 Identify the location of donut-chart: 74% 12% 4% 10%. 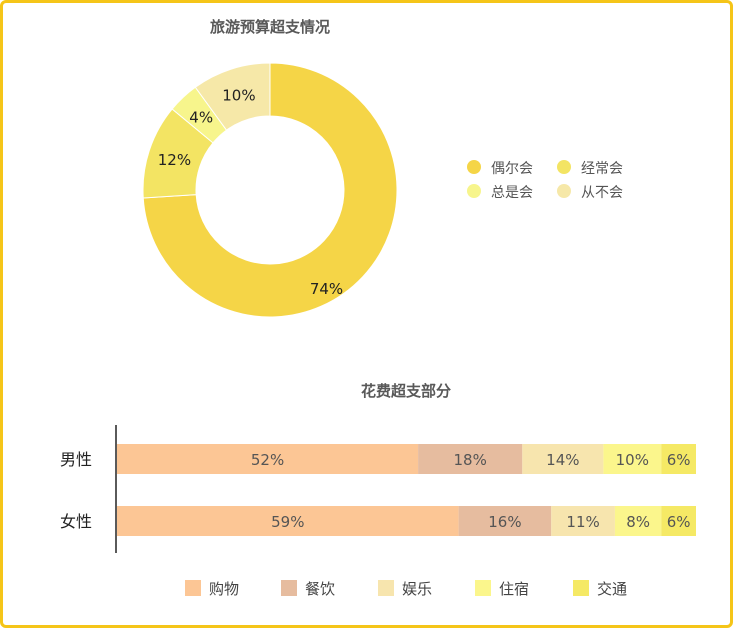
(270, 190).